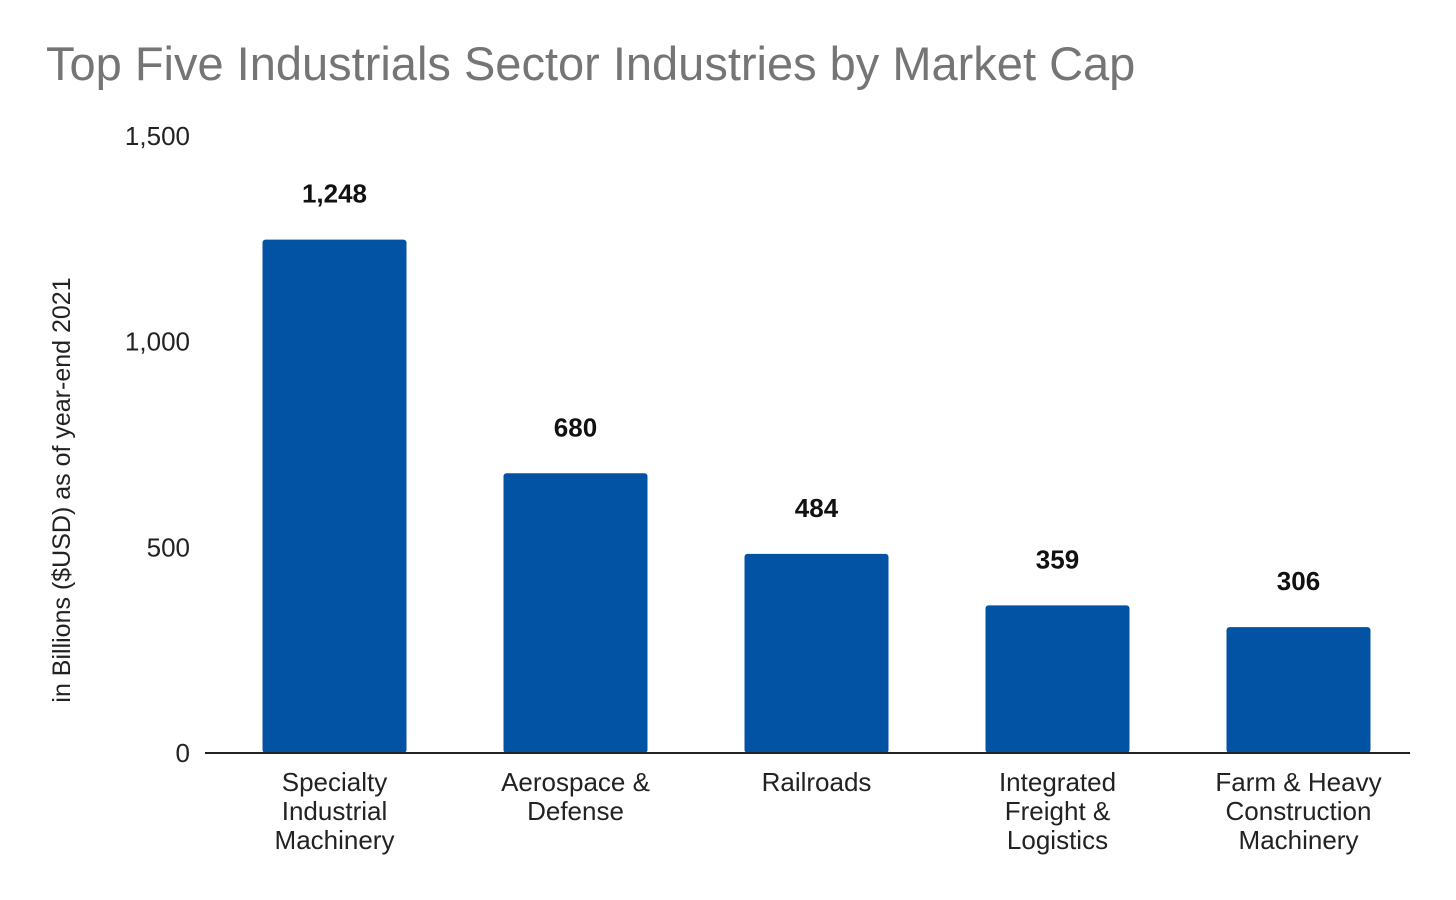 The height and width of the screenshot is (900, 1456). What do you see at coordinates (157, 136) in the screenshot?
I see `y-tick-label: 1,500` at bounding box center [157, 136].